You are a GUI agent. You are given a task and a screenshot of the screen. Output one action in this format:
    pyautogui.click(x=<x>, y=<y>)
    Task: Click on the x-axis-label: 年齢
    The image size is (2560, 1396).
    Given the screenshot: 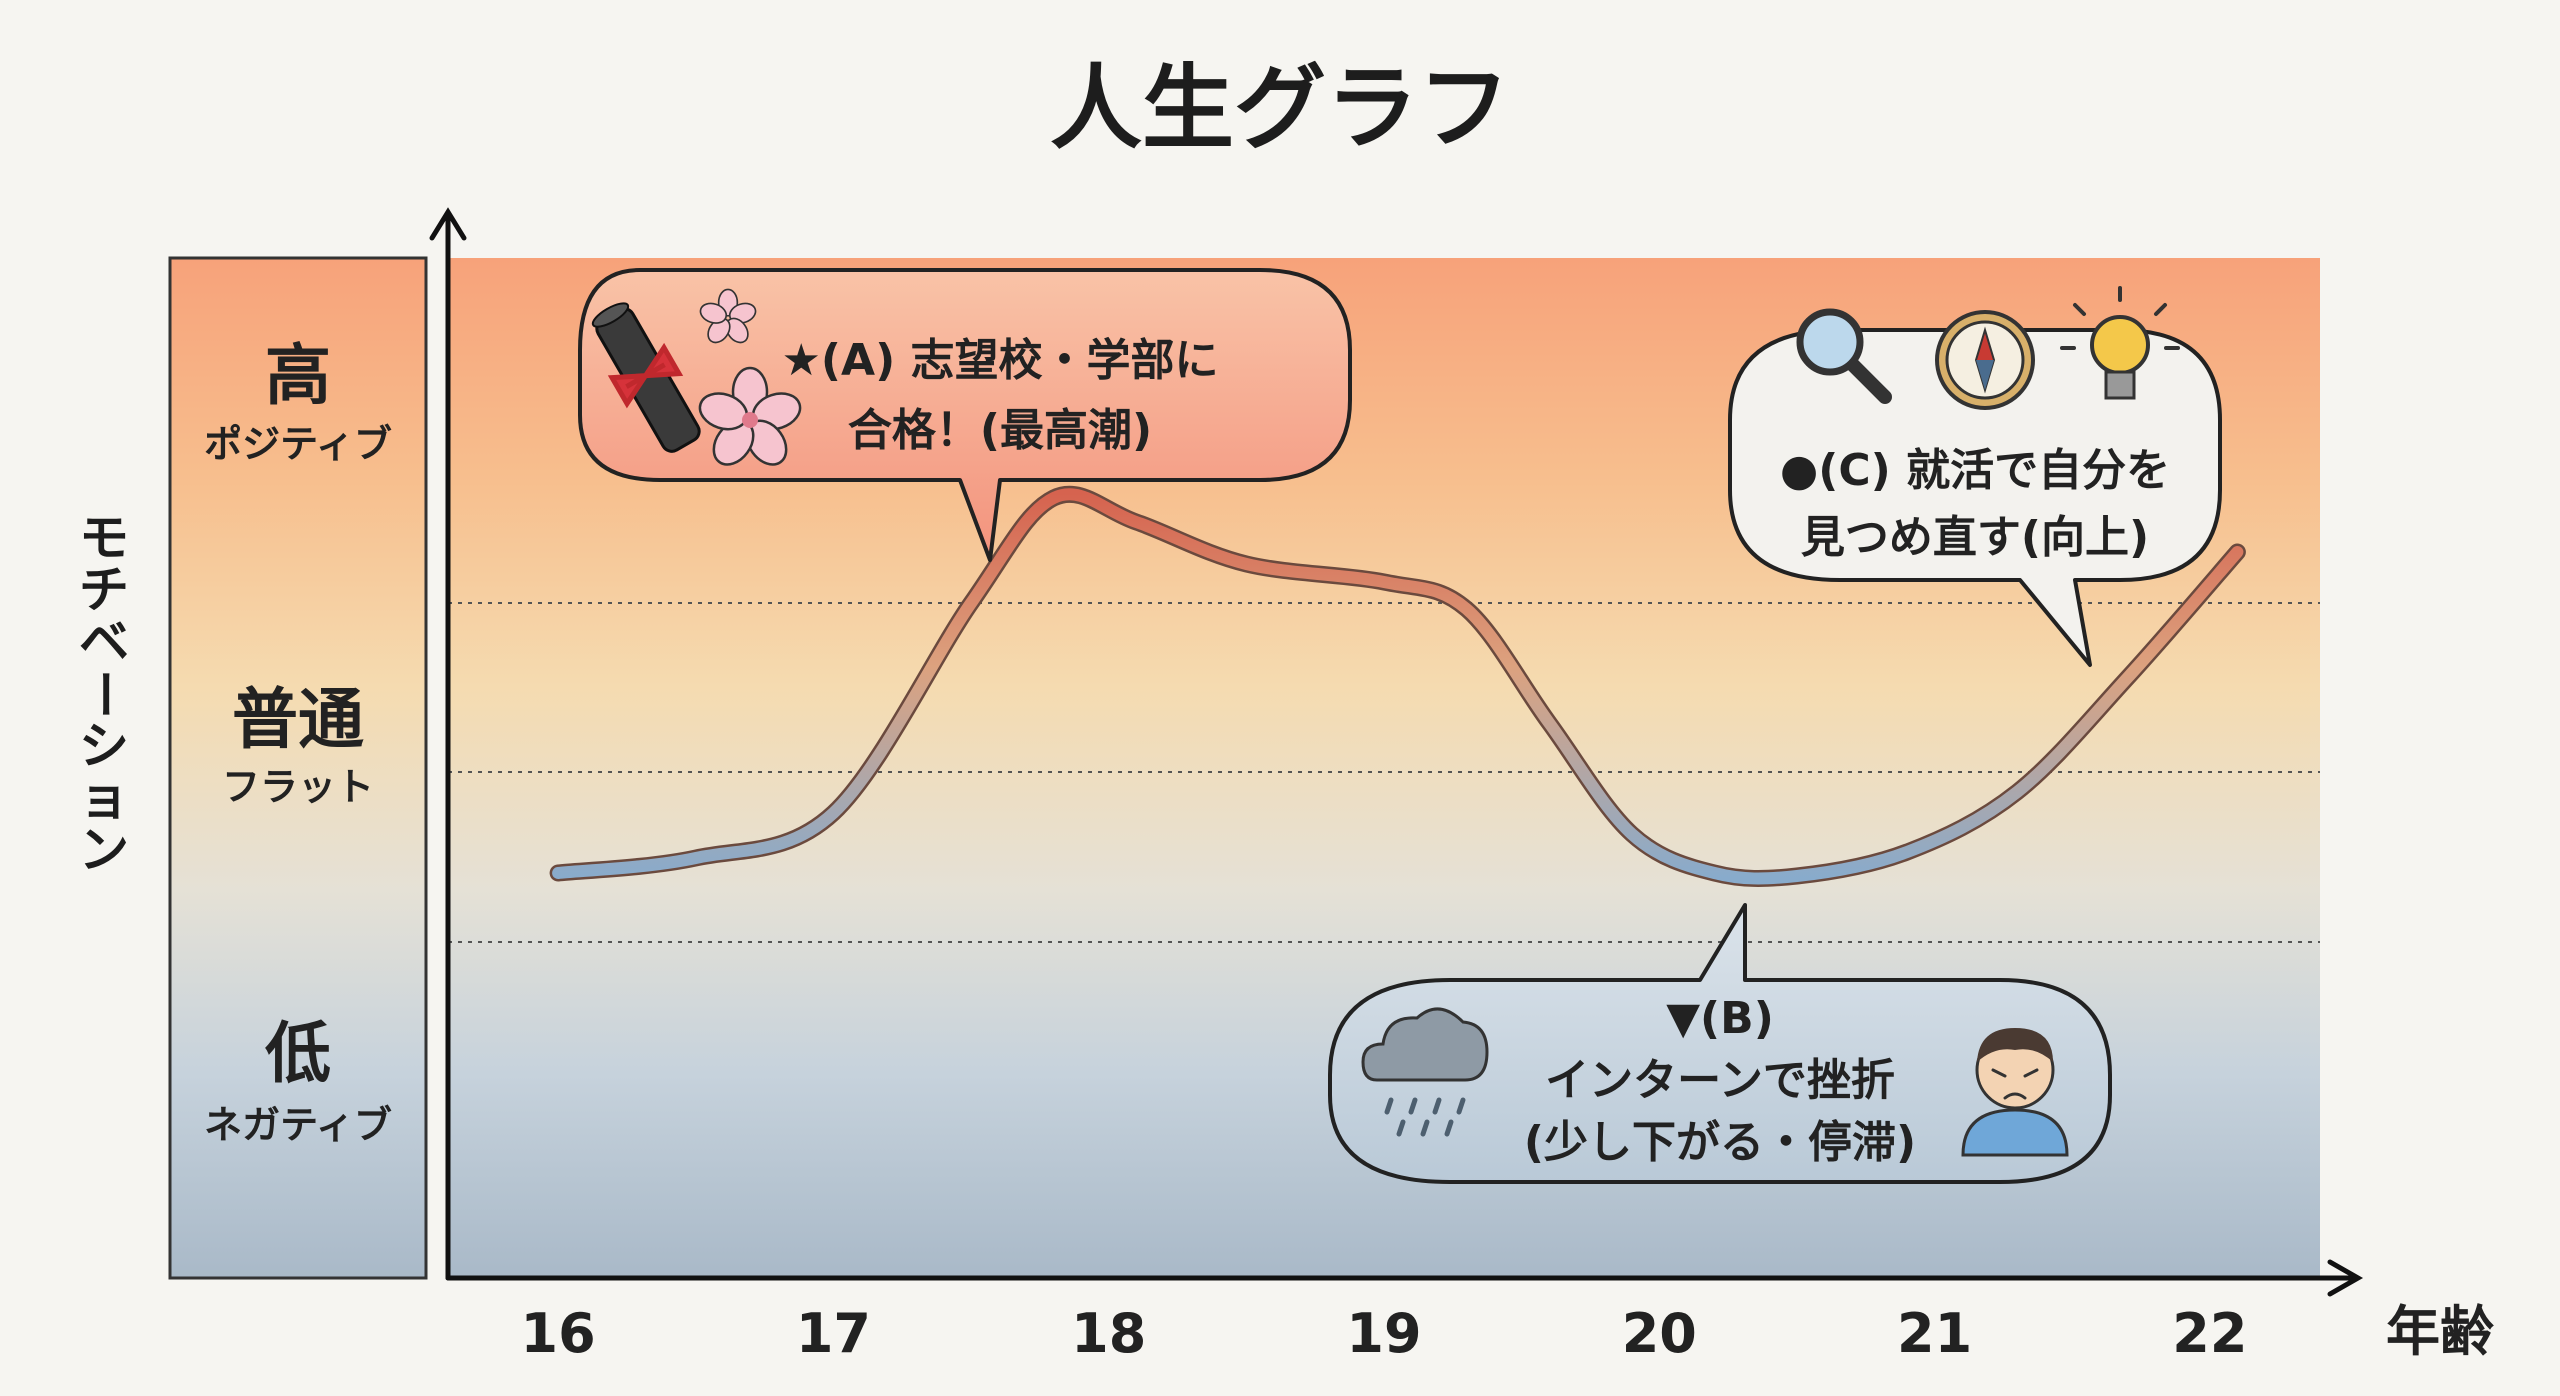 What is the action you would take?
    pyautogui.click(x=2440, y=1331)
    